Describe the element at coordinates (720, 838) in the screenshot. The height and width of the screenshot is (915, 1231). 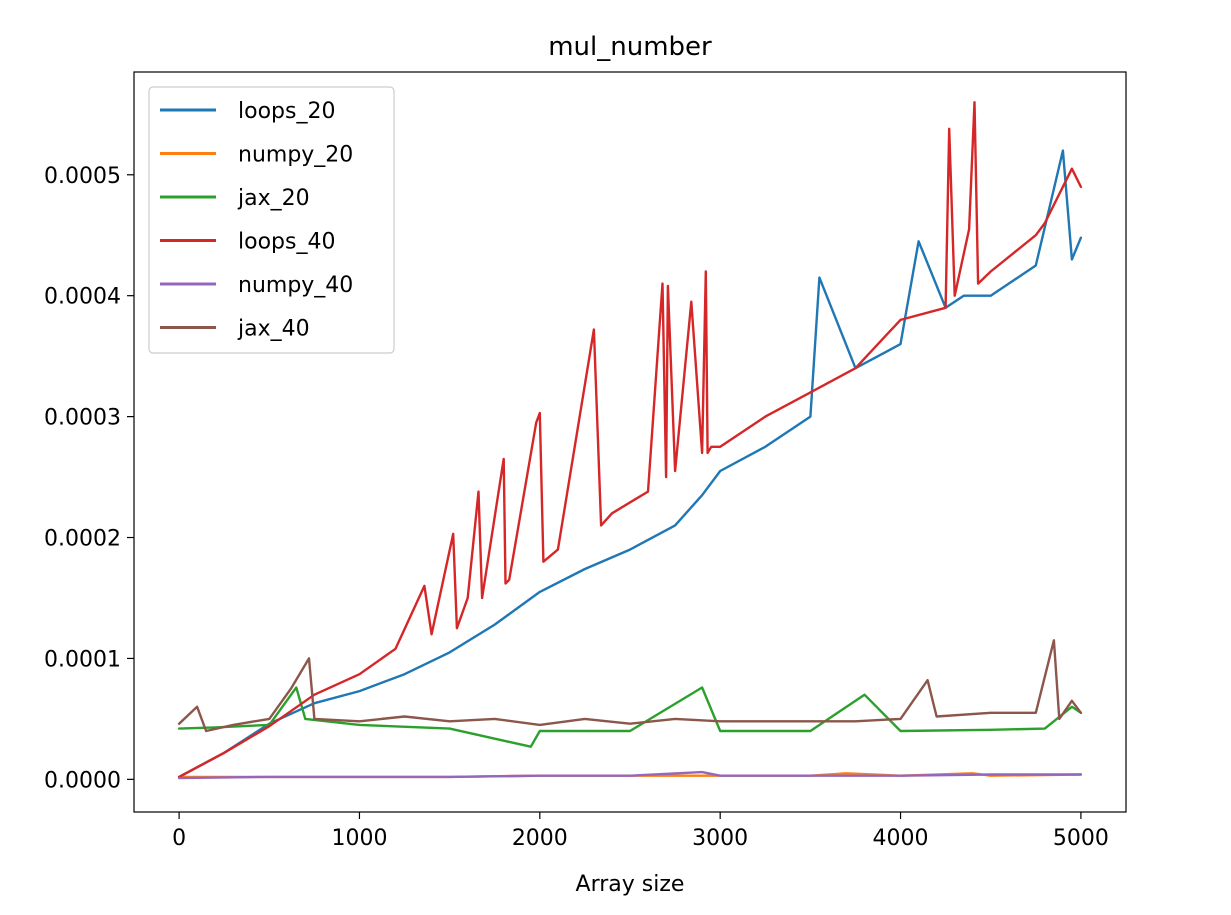
I see `x-tick-label: 3000` at that location.